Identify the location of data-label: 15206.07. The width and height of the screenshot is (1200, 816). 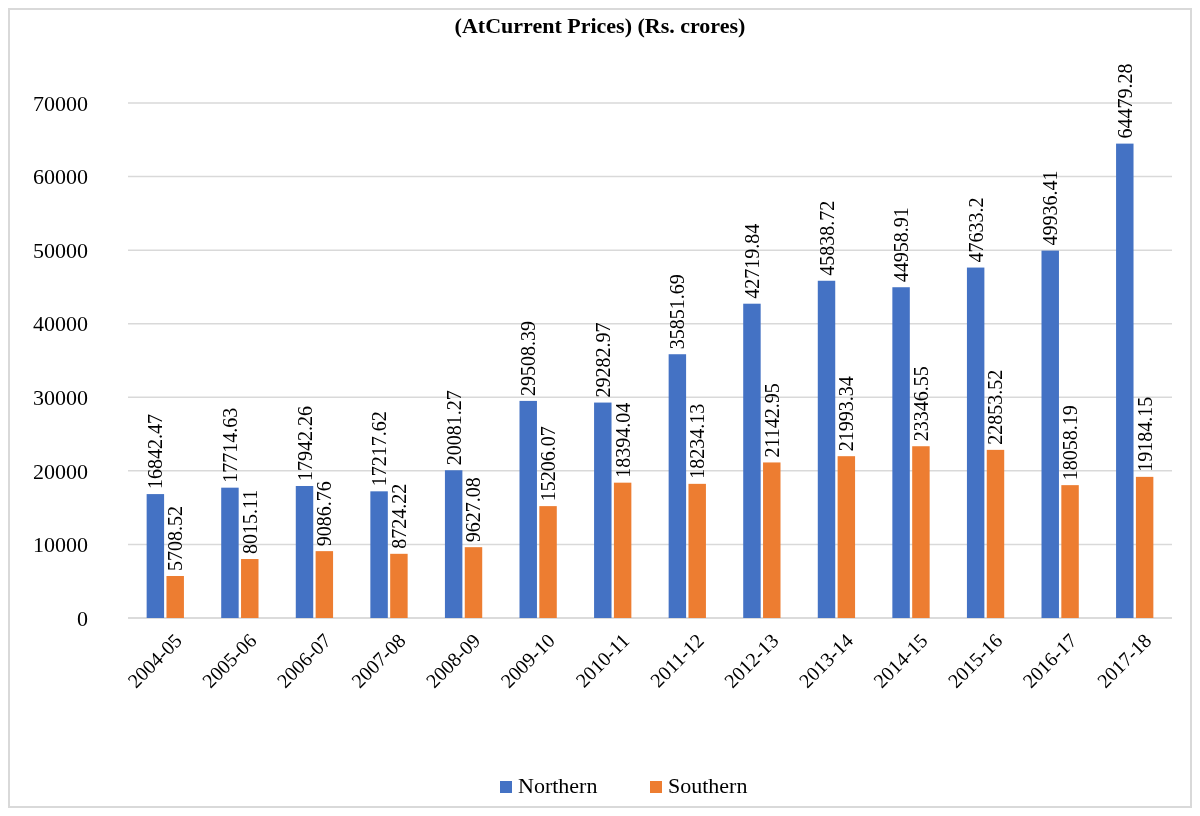
(548, 464).